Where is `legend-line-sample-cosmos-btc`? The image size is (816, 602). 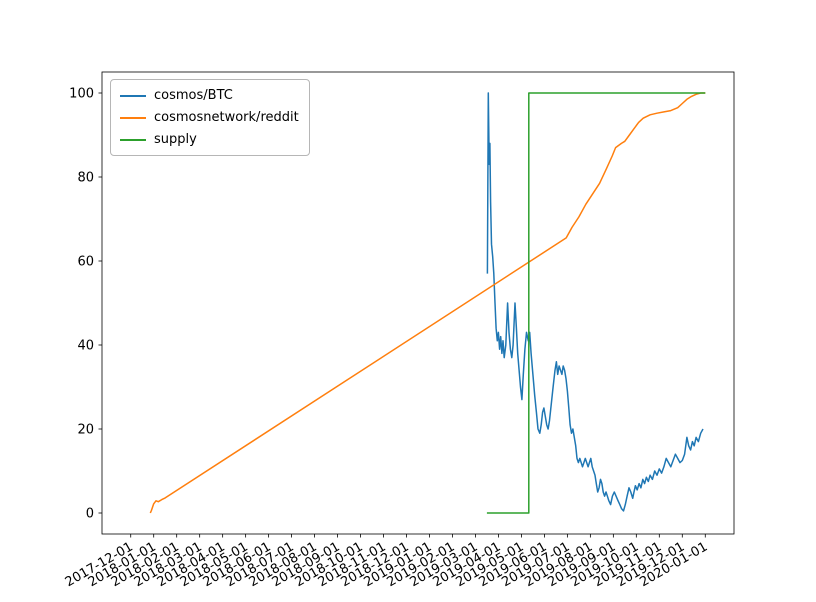 legend-line-sample-cosmos-btc is located at coordinates (133, 95).